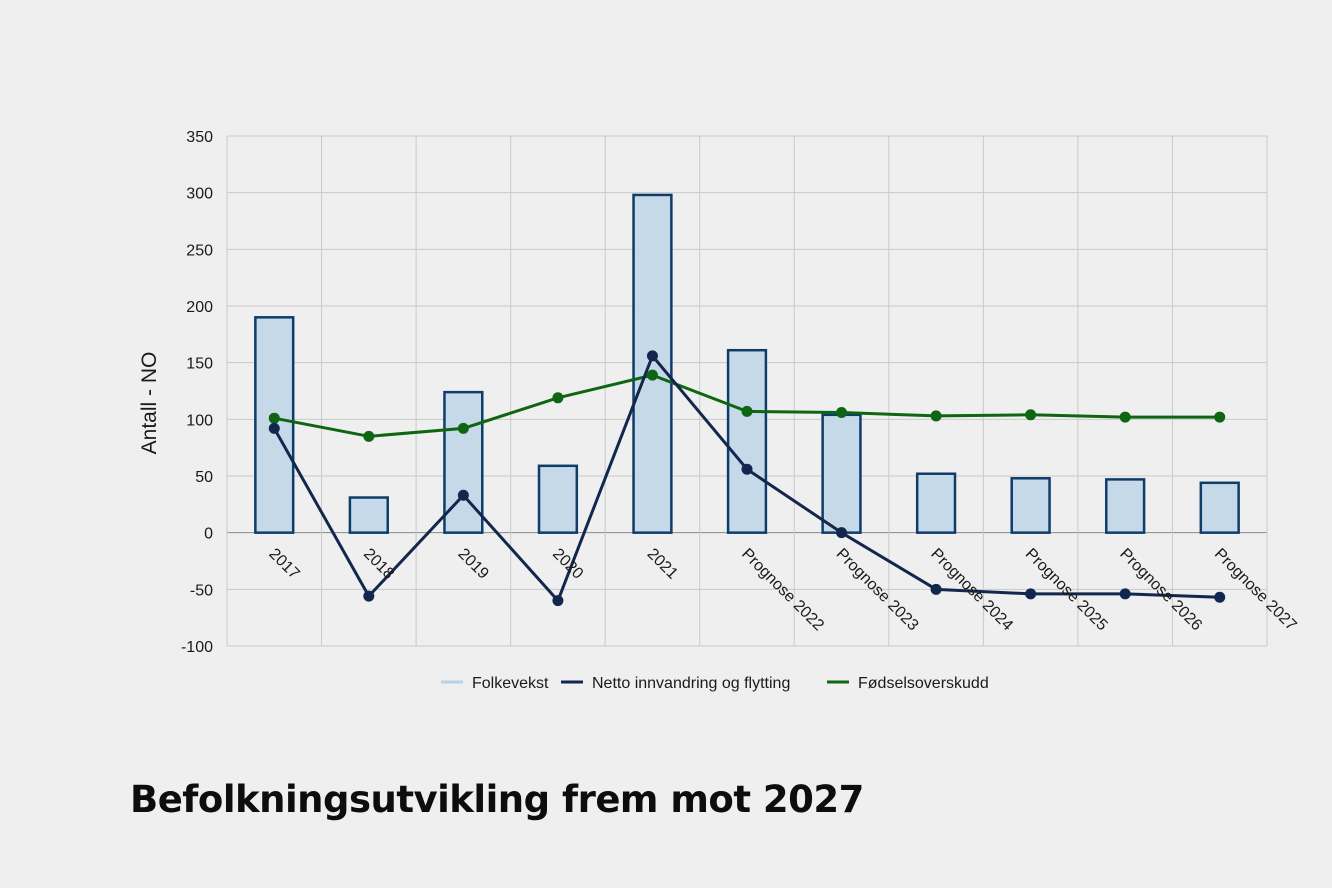 The width and height of the screenshot is (1332, 888). What do you see at coordinates (204, 477) in the screenshot?
I see `y-tick-label: 50` at bounding box center [204, 477].